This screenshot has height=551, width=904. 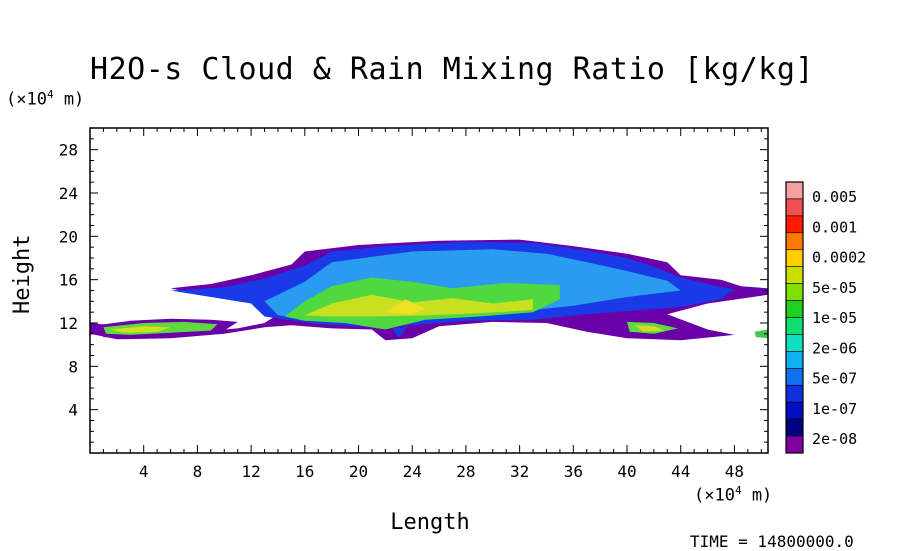 I want to click on colorbar-label: 1e-05, so click(x=834, y=318).